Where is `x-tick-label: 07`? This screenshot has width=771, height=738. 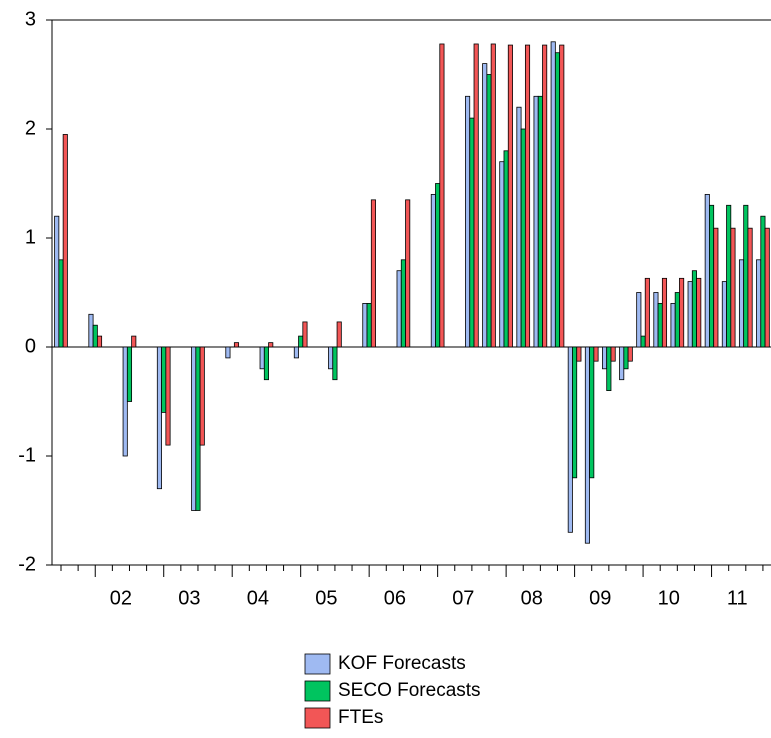
x-tick-label: 07 is located at coordinates (463, 598).